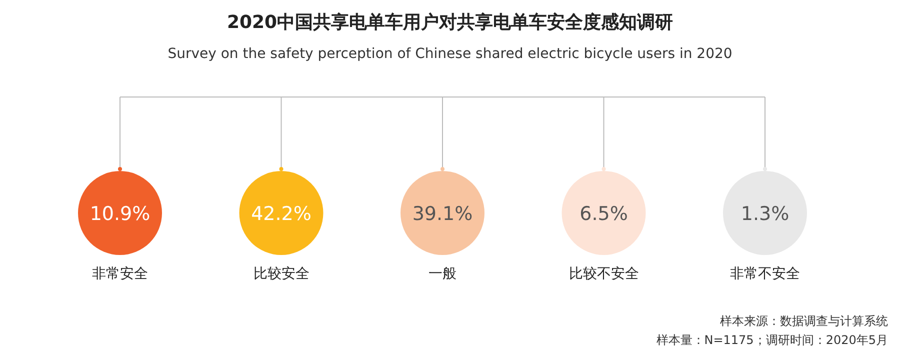 The width and height of the screenshot is (900, 350). What do you see at coordinates (281, 214) in the screenshot?
I see `data-label: 42.2%` at bounding box center [281, 214].